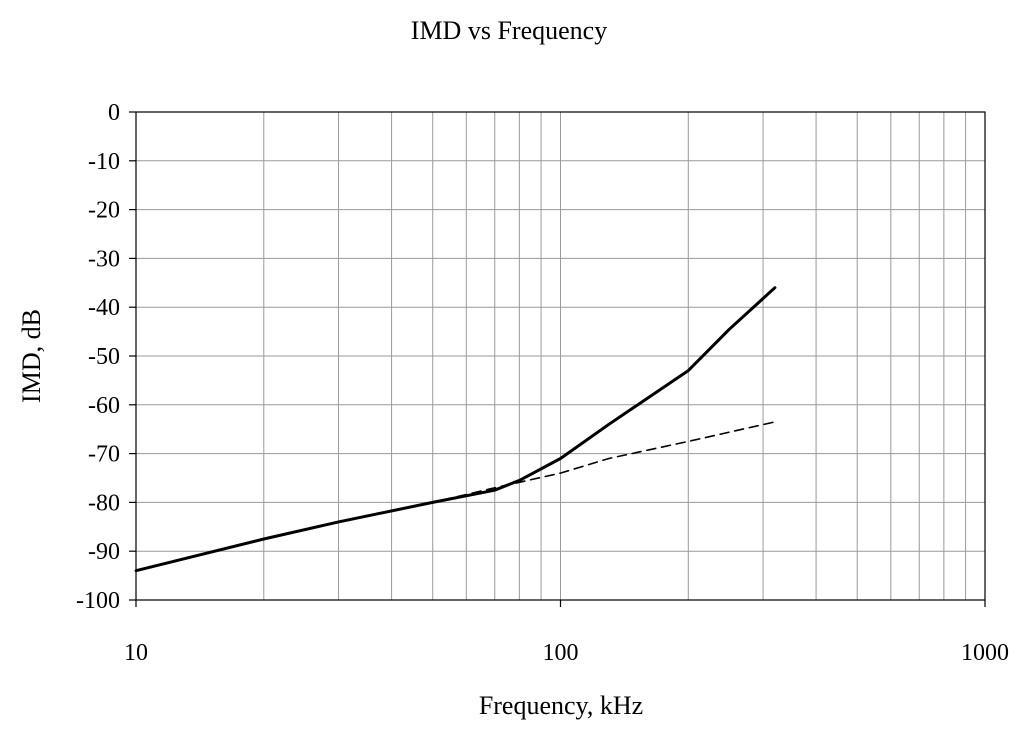 This screenshot has height=746, width=1028. What do you see at coordinates (104, 259) in the screenshot?
I see `y-tick-label: -30` at bounding box center [104, 259].